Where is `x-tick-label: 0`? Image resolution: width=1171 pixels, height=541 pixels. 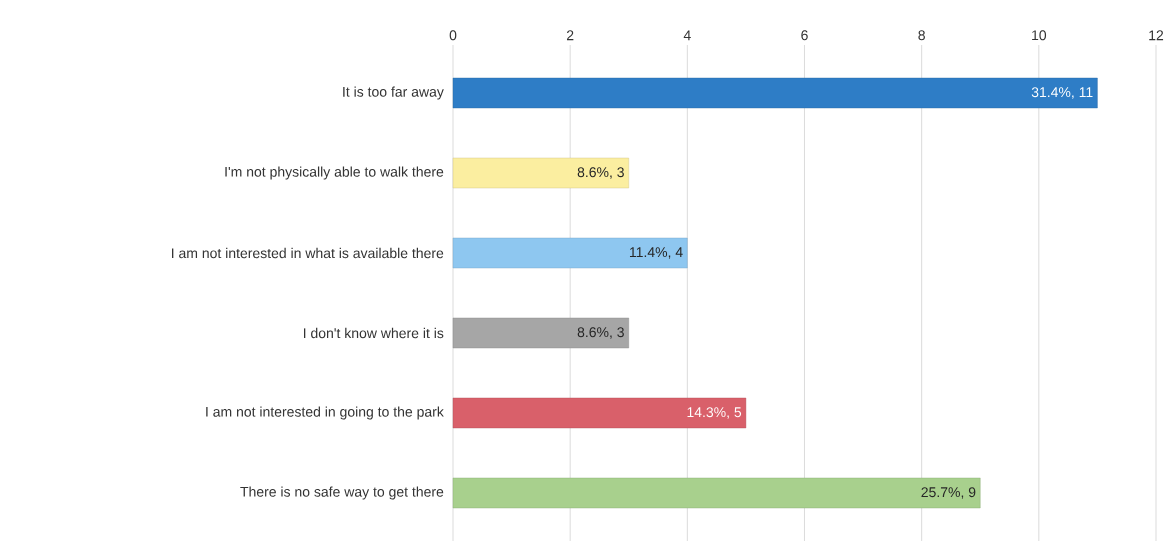 x-tick-label: 0 is located at coordinates (453, 35).